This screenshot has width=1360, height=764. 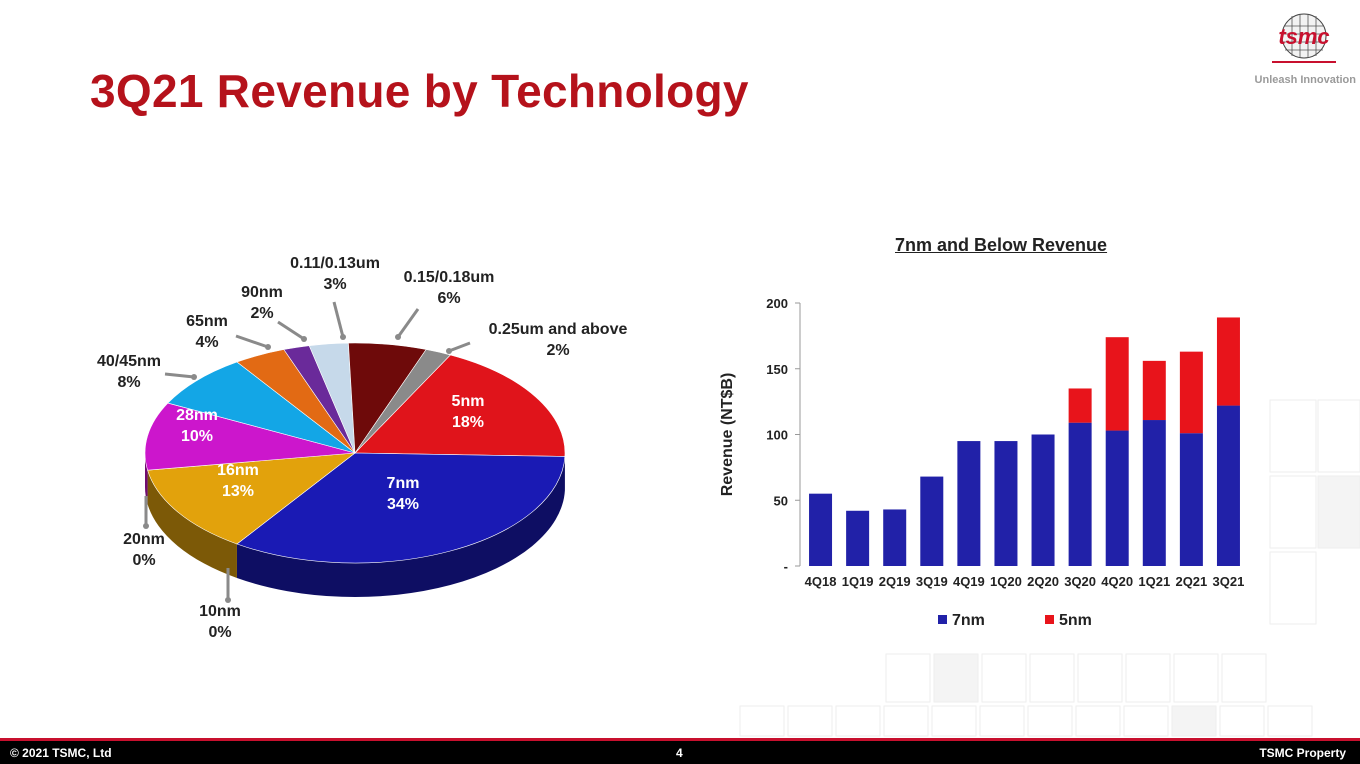 What do you see at coordinates (207, 321) in the screenshot?
I see `pie-label-65nm: 65nm` at bounding box center [207, 321].